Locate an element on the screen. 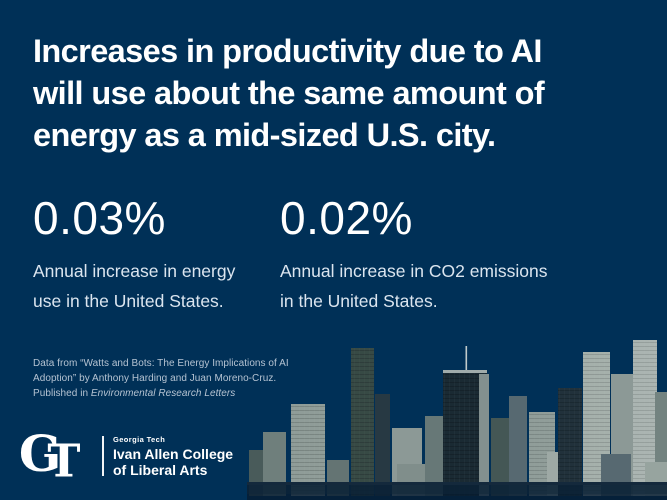 This screenshot has width=667, height=500. source-published-prefix: Published in is located at coordinates (62, 393).